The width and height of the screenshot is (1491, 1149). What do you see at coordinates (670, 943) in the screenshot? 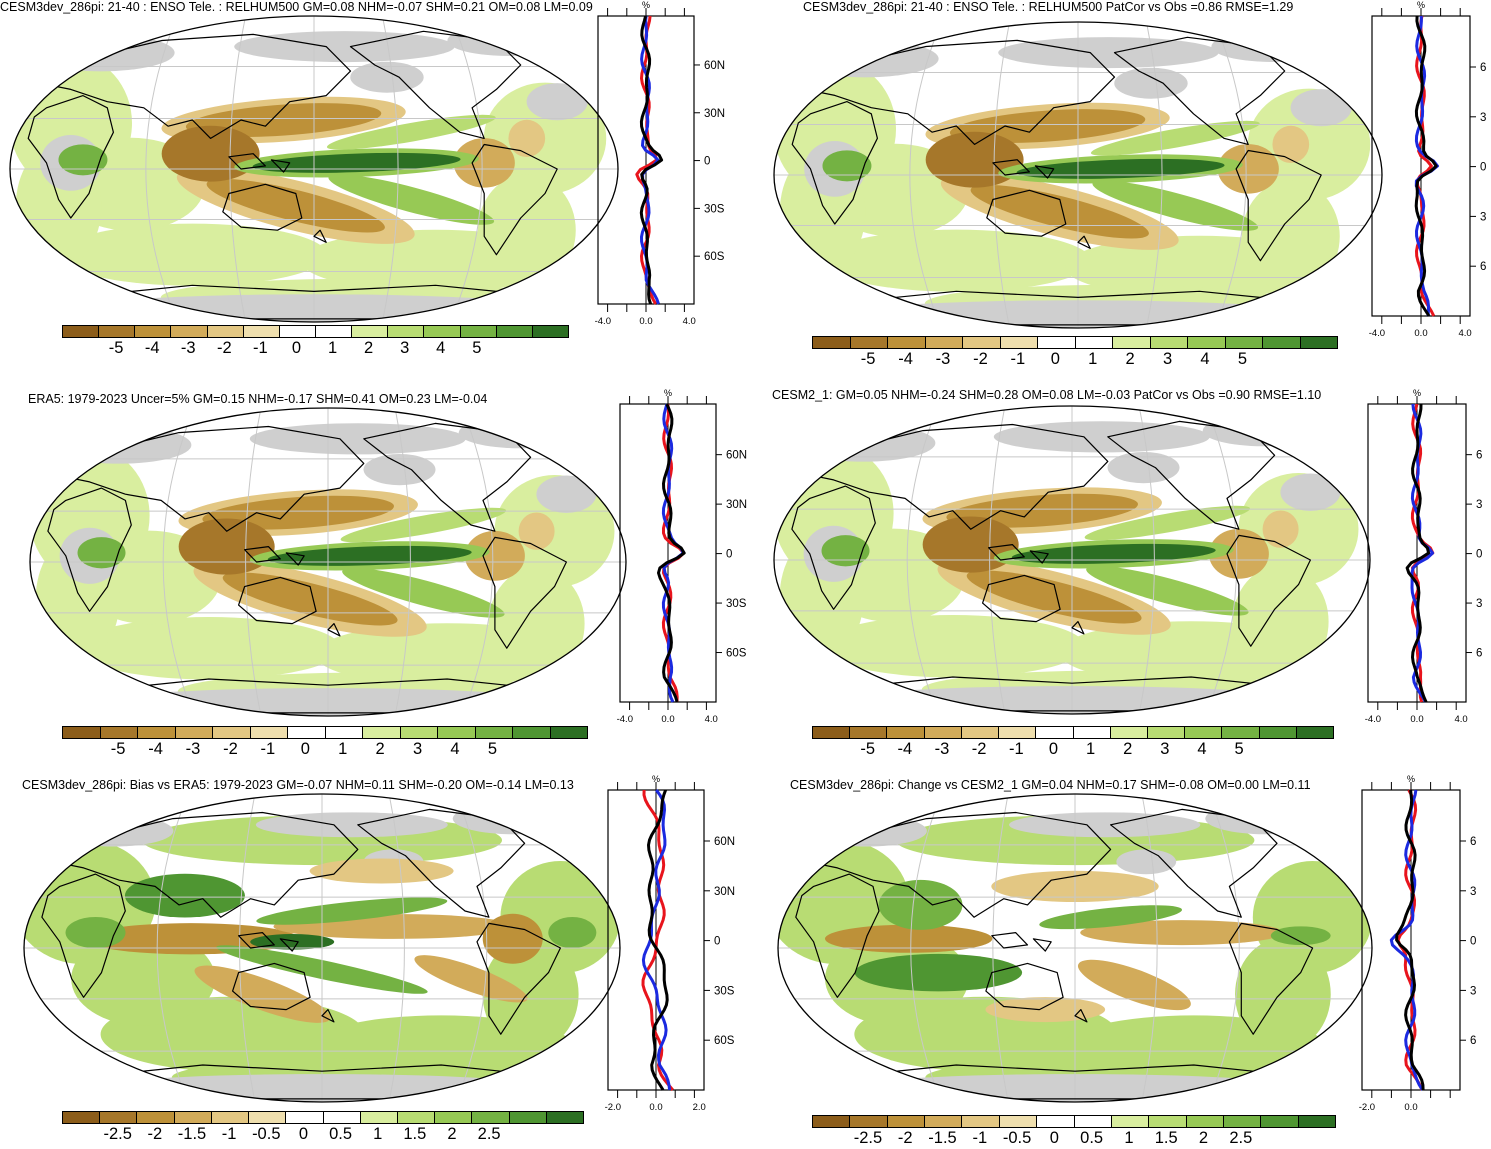
I see `zonal-mean-plot: % 60N 30N 0 30S 60S -2.0 0.0 2.0` at bounding box center [670, 943].